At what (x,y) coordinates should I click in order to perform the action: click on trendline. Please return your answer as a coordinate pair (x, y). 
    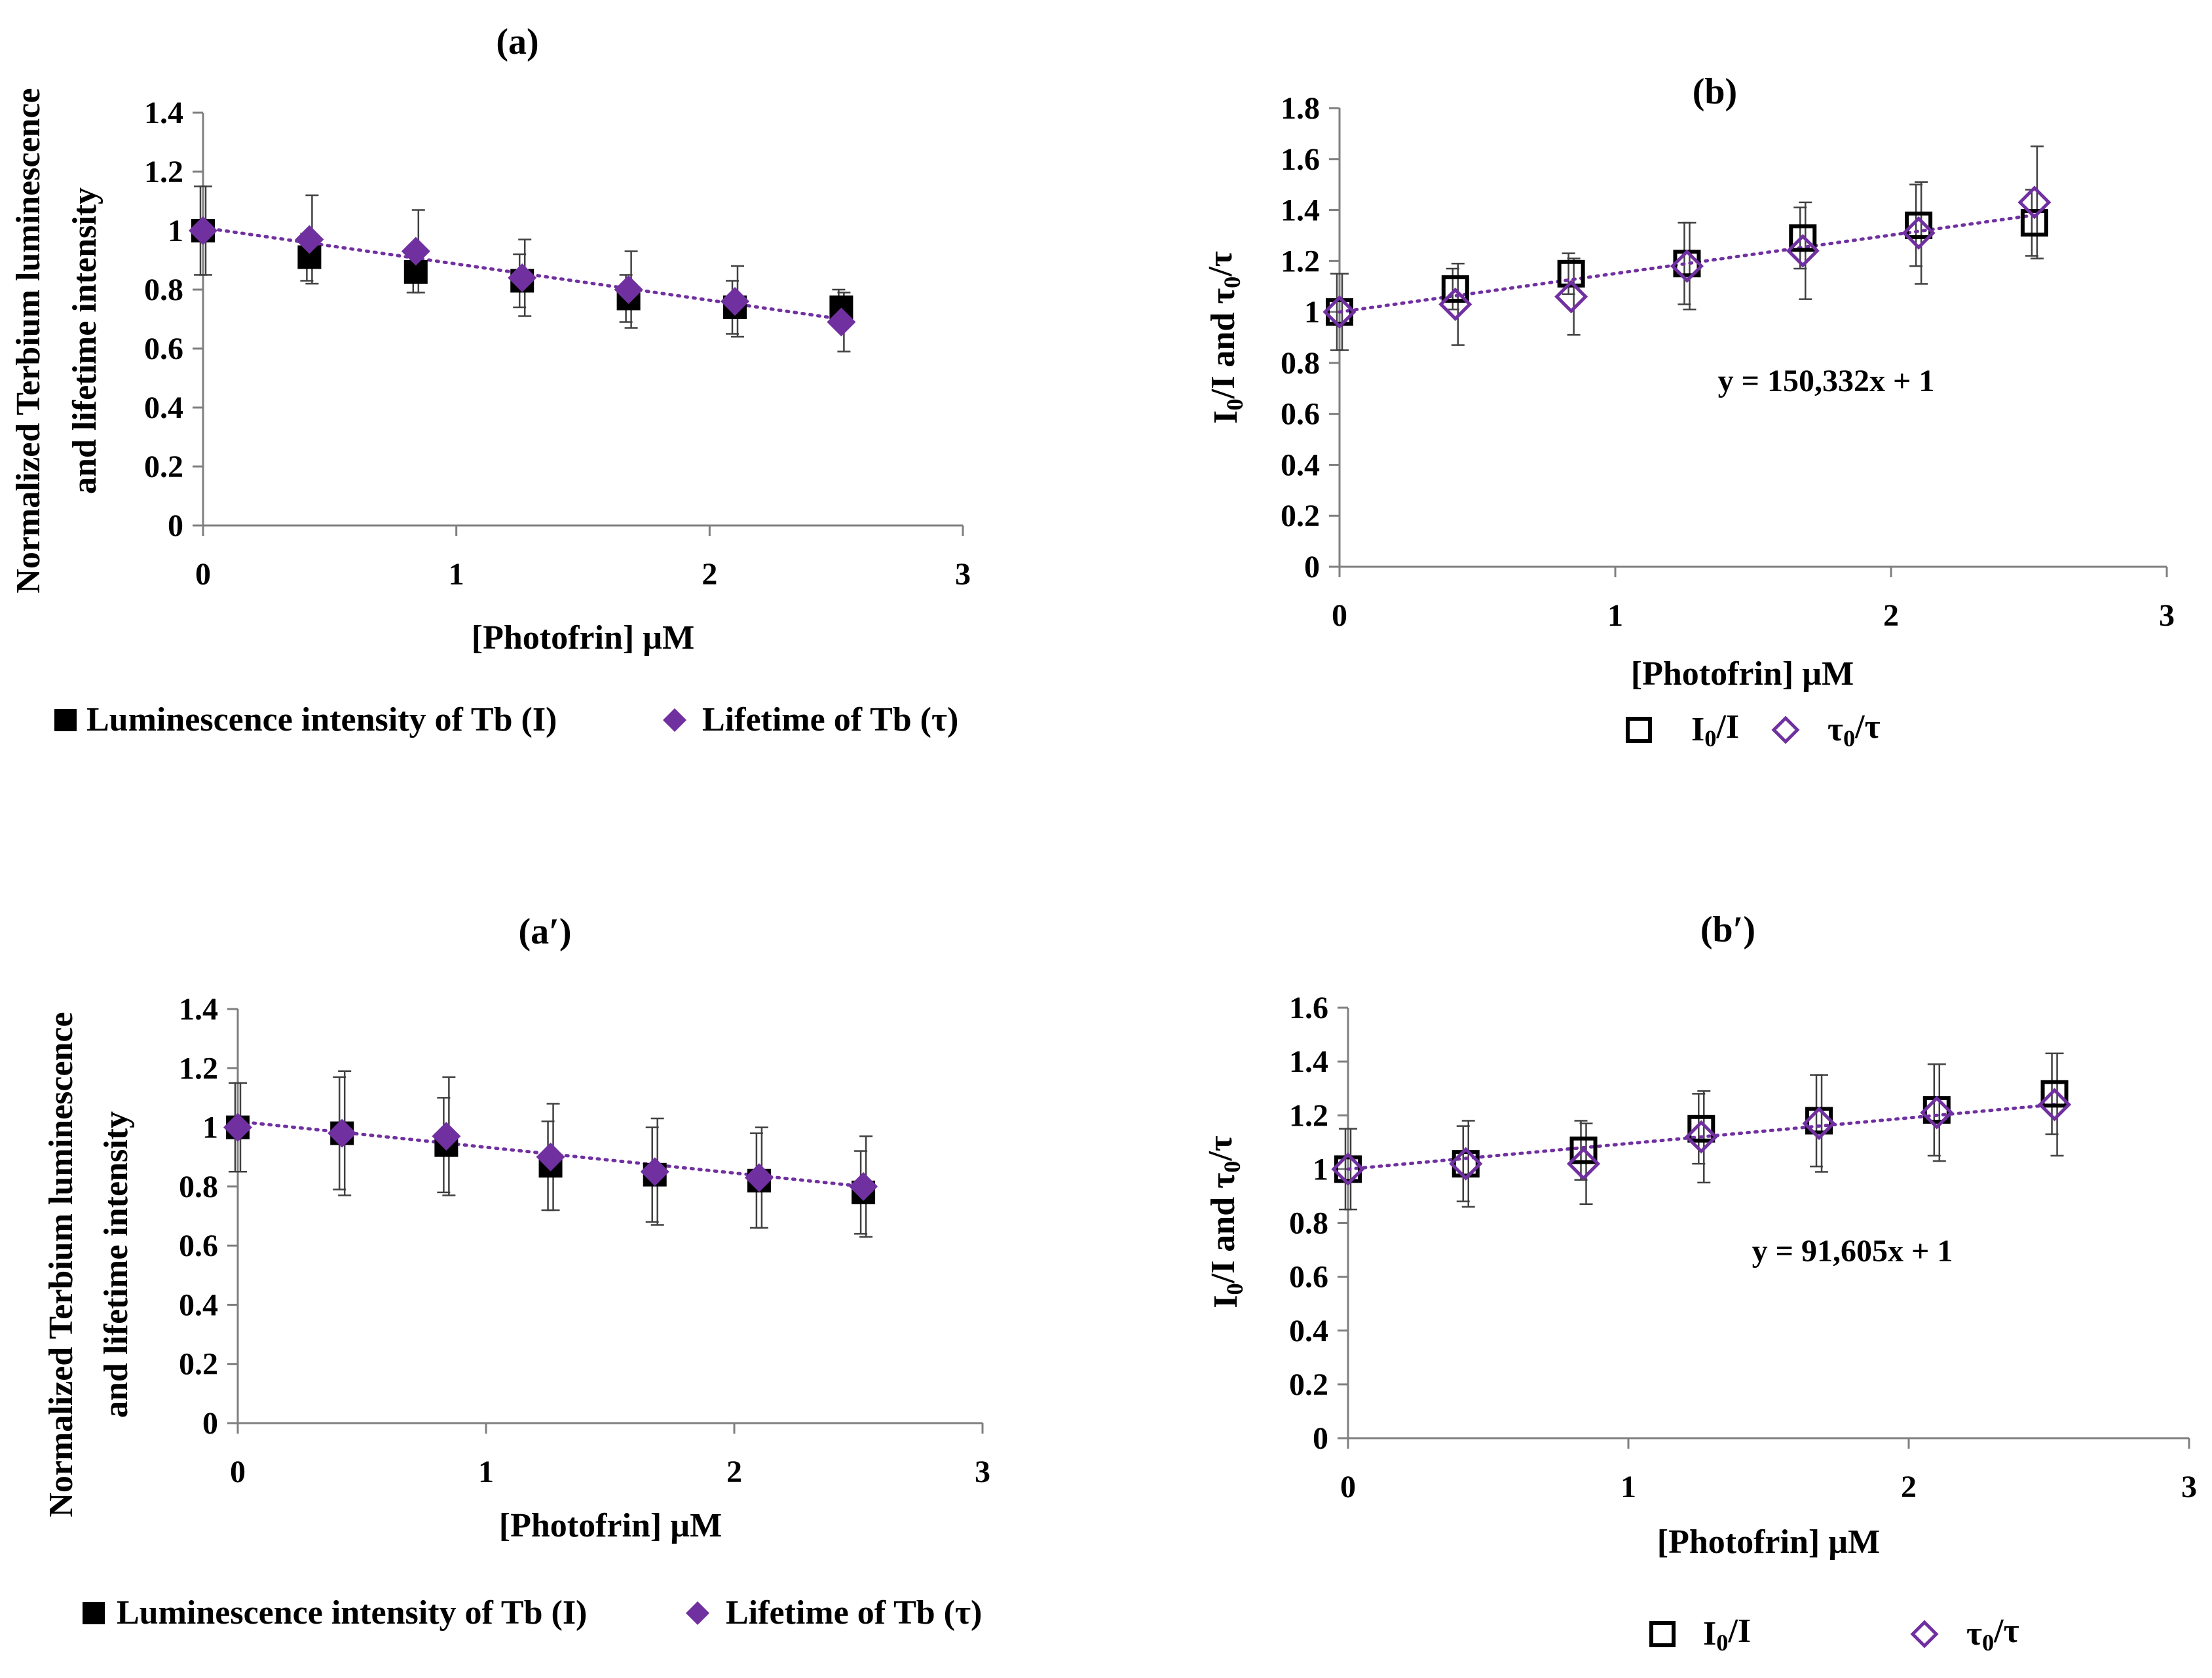
    Looking at the image, I should click on (1687, 263).